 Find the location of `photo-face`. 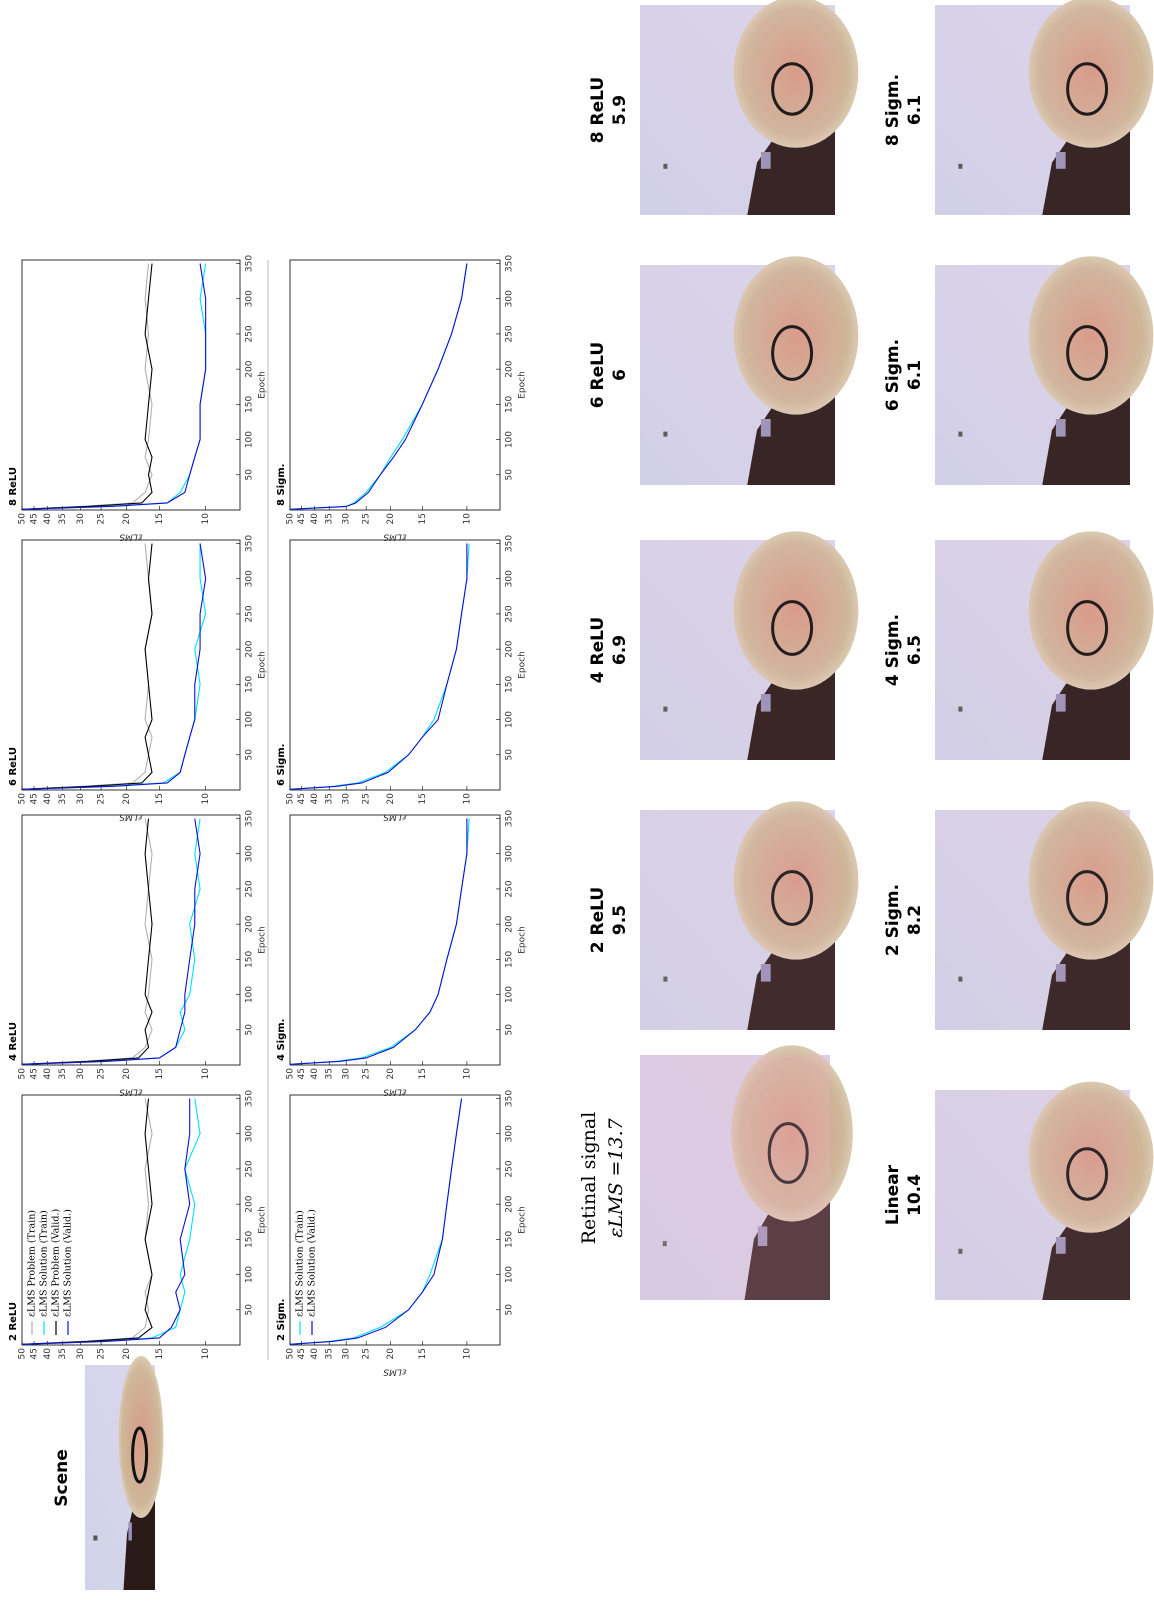

photo-face is located at coordinates (1091, 335).